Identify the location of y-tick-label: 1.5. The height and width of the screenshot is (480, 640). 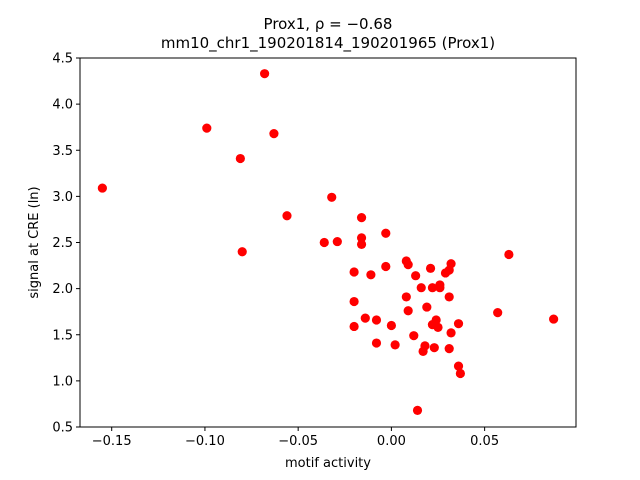
(62, 335).